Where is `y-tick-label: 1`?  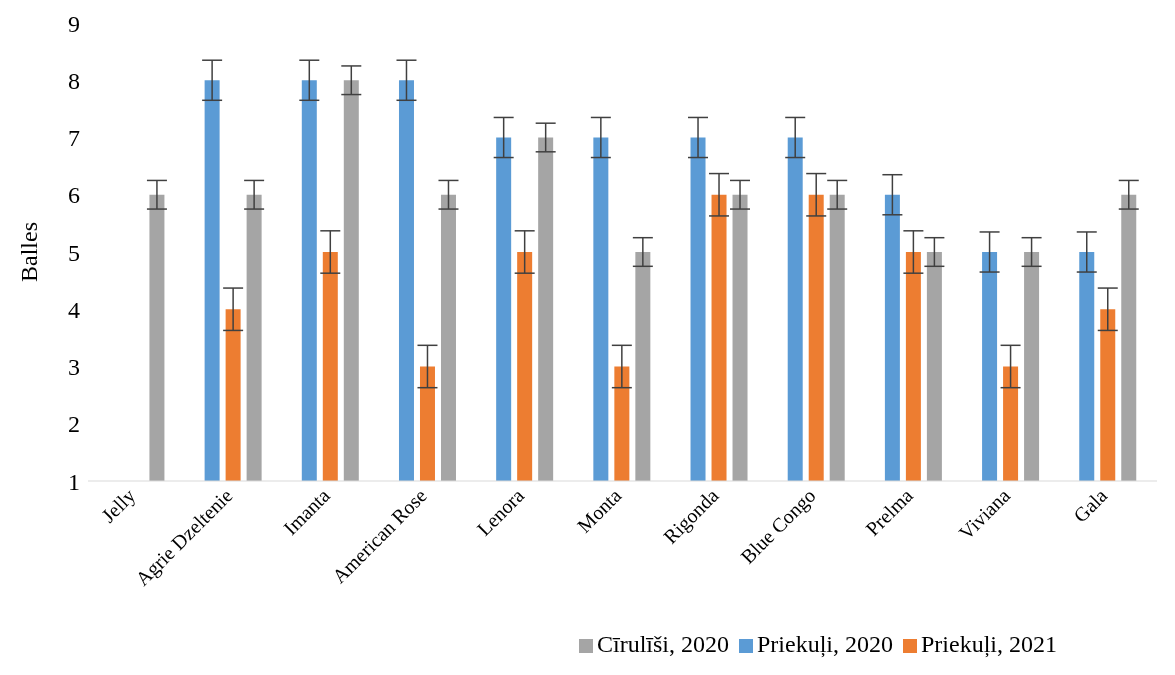
y-tick-label: 1 is located at coordinates (74, 481).